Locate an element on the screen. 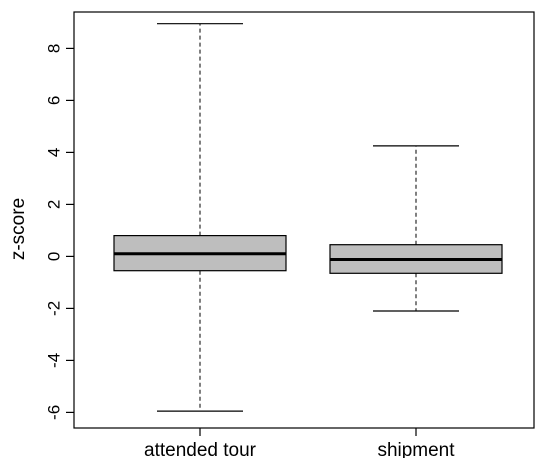 Image resolution: width=539 pixels, height=458 pixels. y-axis-title: z-score is located at coordinates (18, 229).